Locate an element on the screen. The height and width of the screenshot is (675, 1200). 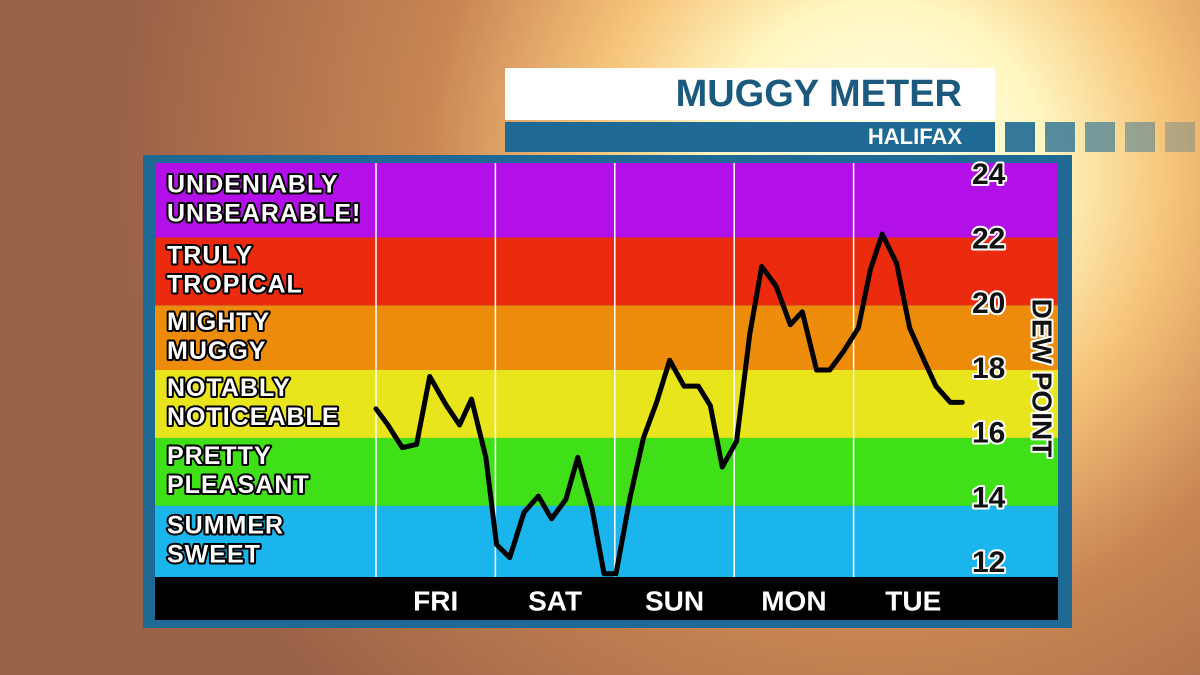
band-label: PLEASANT is located at coordinates (238, 485).